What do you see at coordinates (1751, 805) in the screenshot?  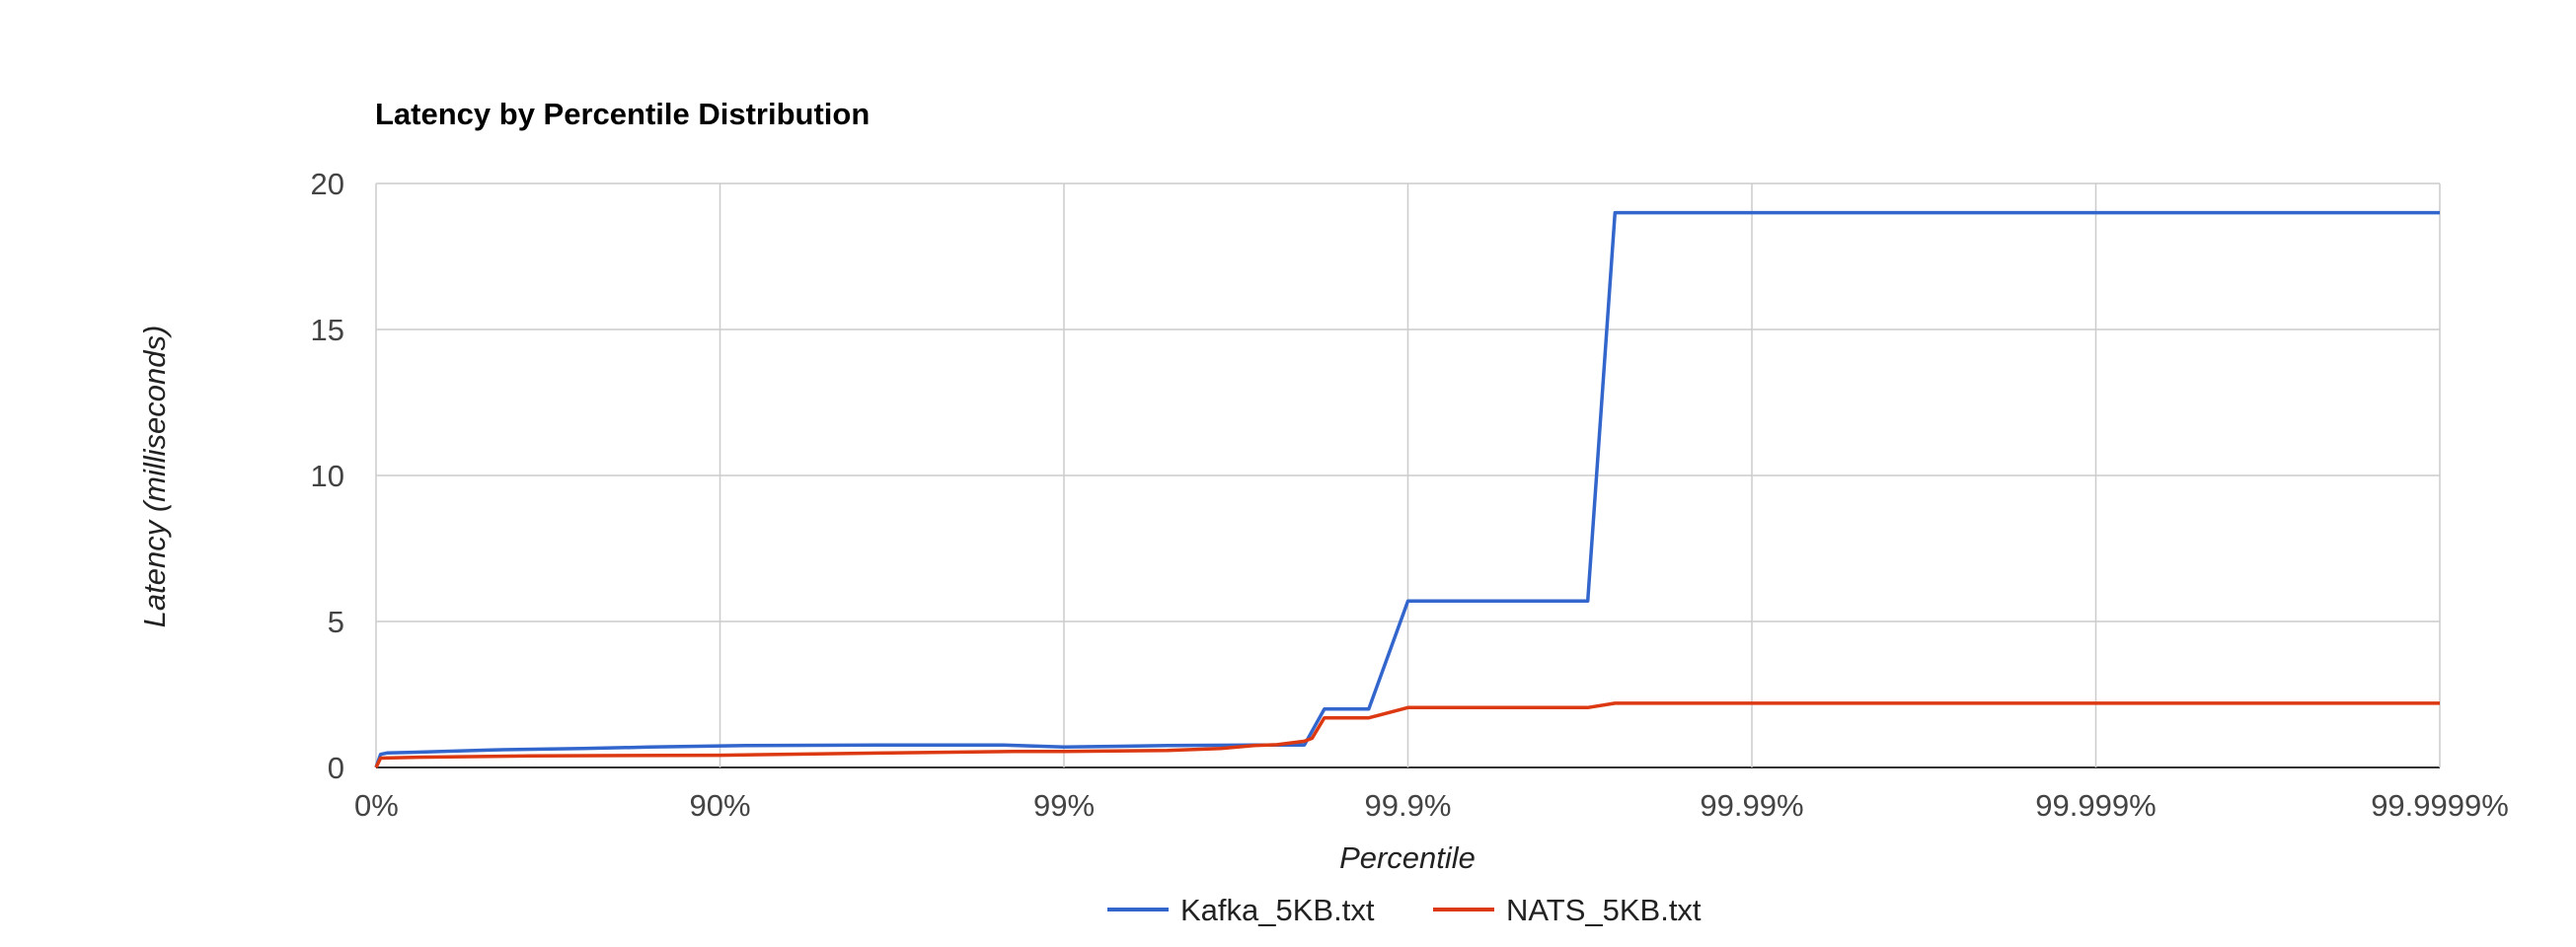 I see `x-tick-label: 99.99%` at bounding box center [1751, 805].